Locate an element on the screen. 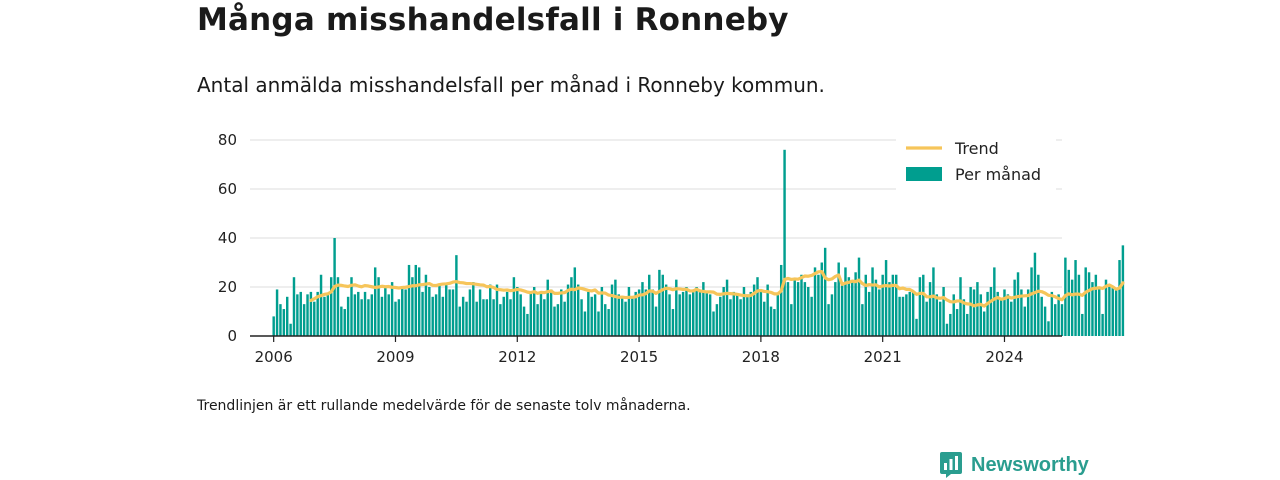  brand: Newsworthy is located at coordinates (1014, 465).